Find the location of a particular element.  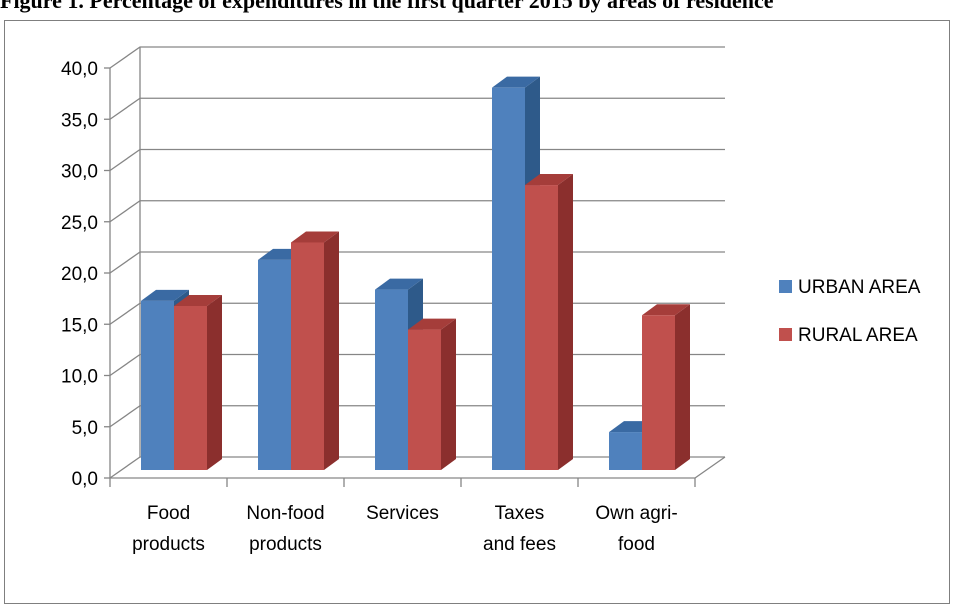

y-tick-label: 25,0 is located at coordinates (79, 223).